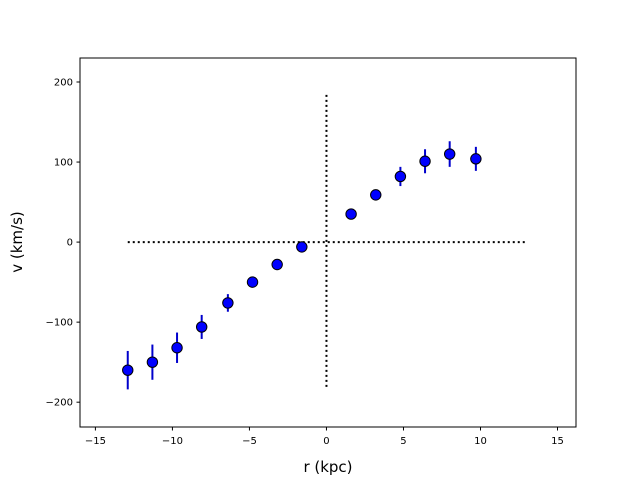 The width and height of the screenshot is (640, 480). Describe the element at coordinates (70, 243) in the screenshot. I see `y-tick-label: 0` at that location.